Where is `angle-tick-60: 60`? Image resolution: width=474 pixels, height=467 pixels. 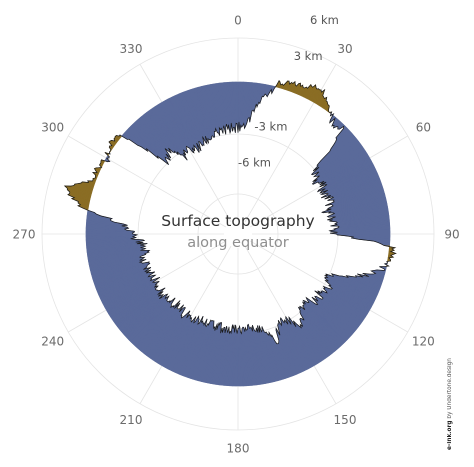
angle-tick-60: 60 is located at coordinates (423, 128).